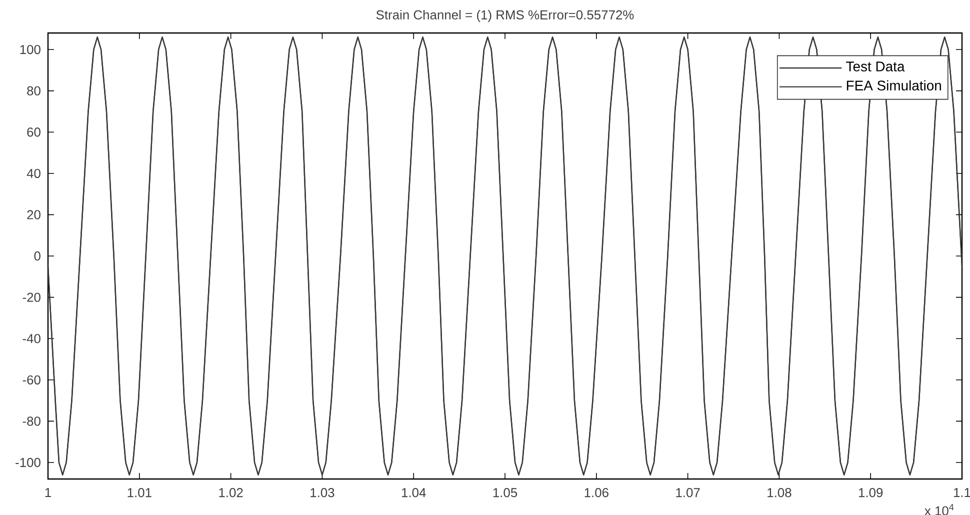 This screenshot has height=515, width=970. What do you see at coordinates (31, 339) in the screenshot?
I see `y-tick-label: -40` at bounding box center [31, 339].